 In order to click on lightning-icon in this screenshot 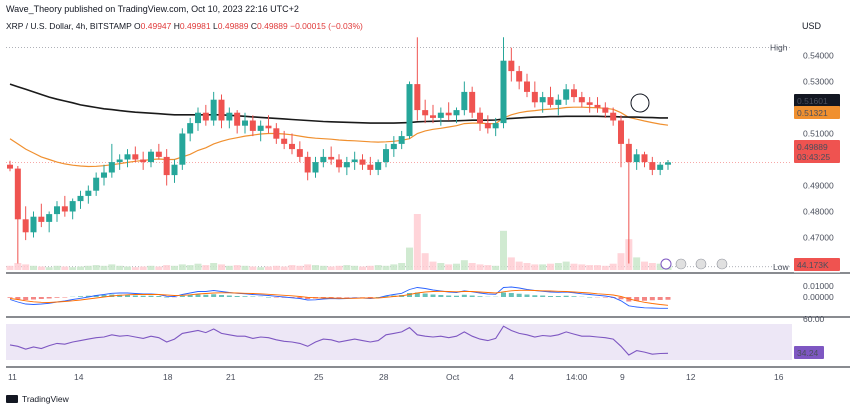, I will do `click(666, 264)`.